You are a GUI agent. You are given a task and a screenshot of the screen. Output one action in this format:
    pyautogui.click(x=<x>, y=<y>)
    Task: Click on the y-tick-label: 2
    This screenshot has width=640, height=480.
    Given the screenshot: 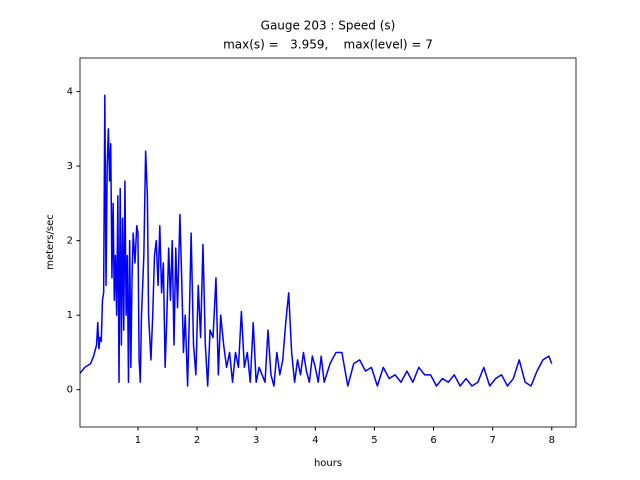 What is the action you would take?
    pyautogui.click(x=70, y=241)
    